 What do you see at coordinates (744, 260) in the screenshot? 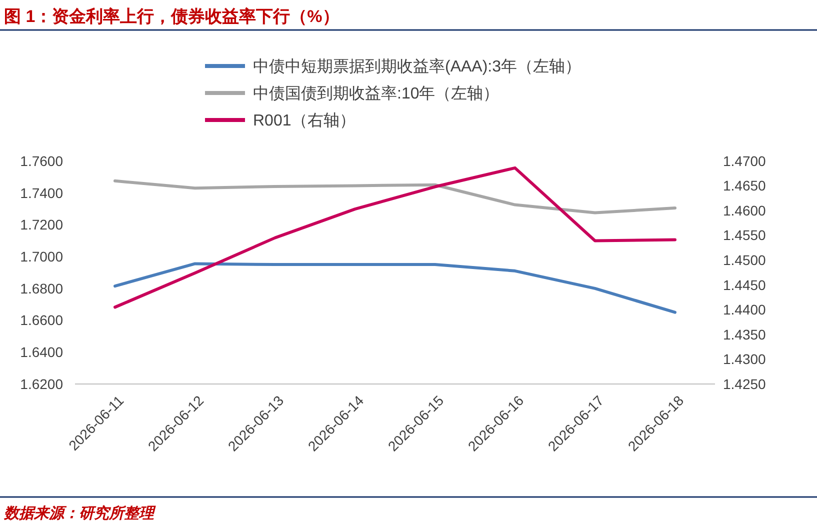
I see `y2-tick-label: 1.4500` at bounding box center [744, 260].